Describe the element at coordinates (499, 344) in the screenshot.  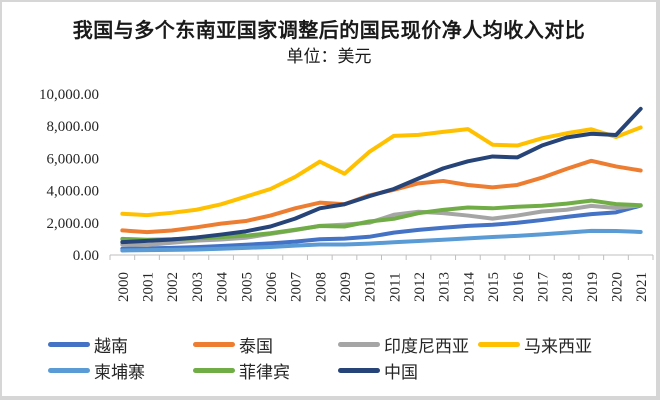
I see `legend-swatch-malaysia` at that location.